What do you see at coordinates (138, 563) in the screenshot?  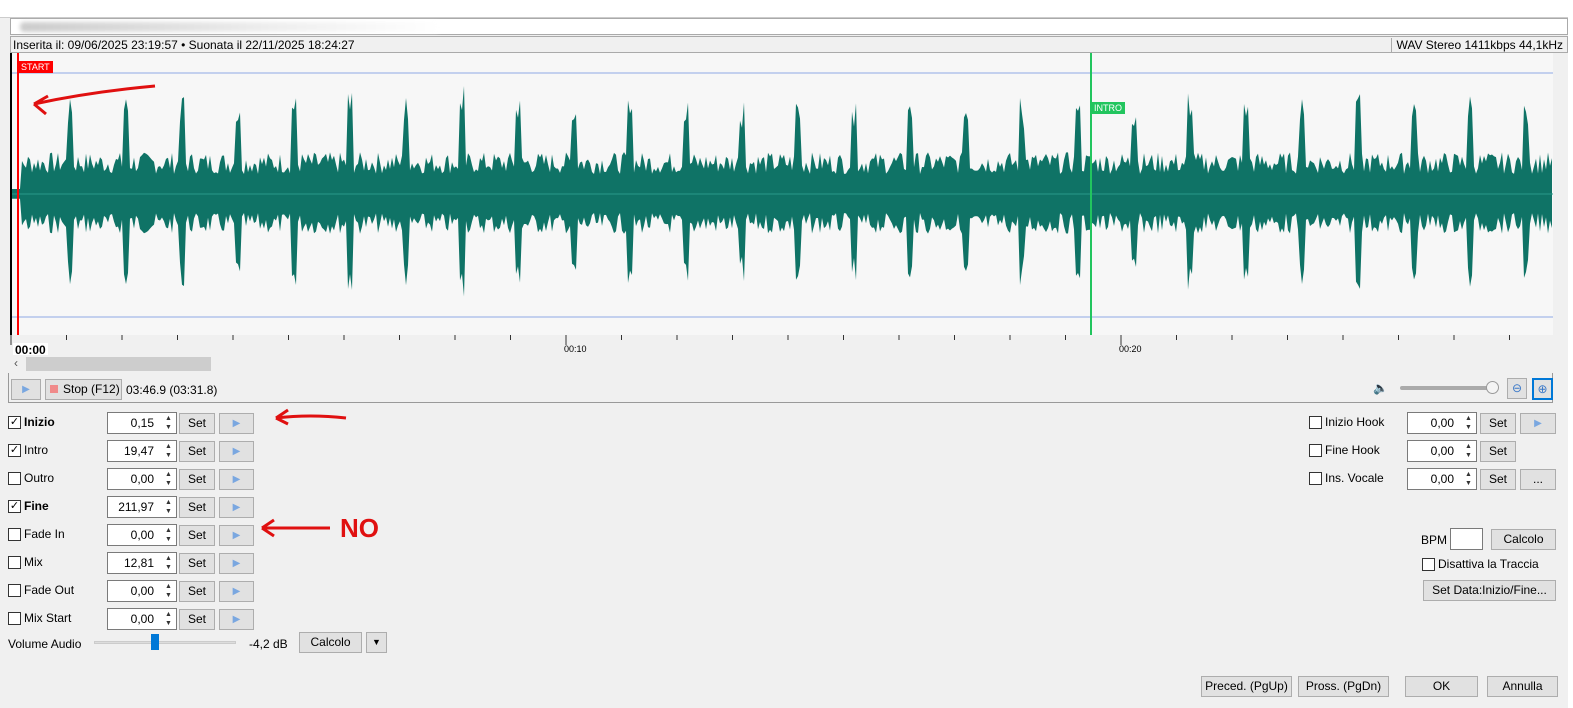 I see `cue-value: 12,81` at bounding box center [138, 563].